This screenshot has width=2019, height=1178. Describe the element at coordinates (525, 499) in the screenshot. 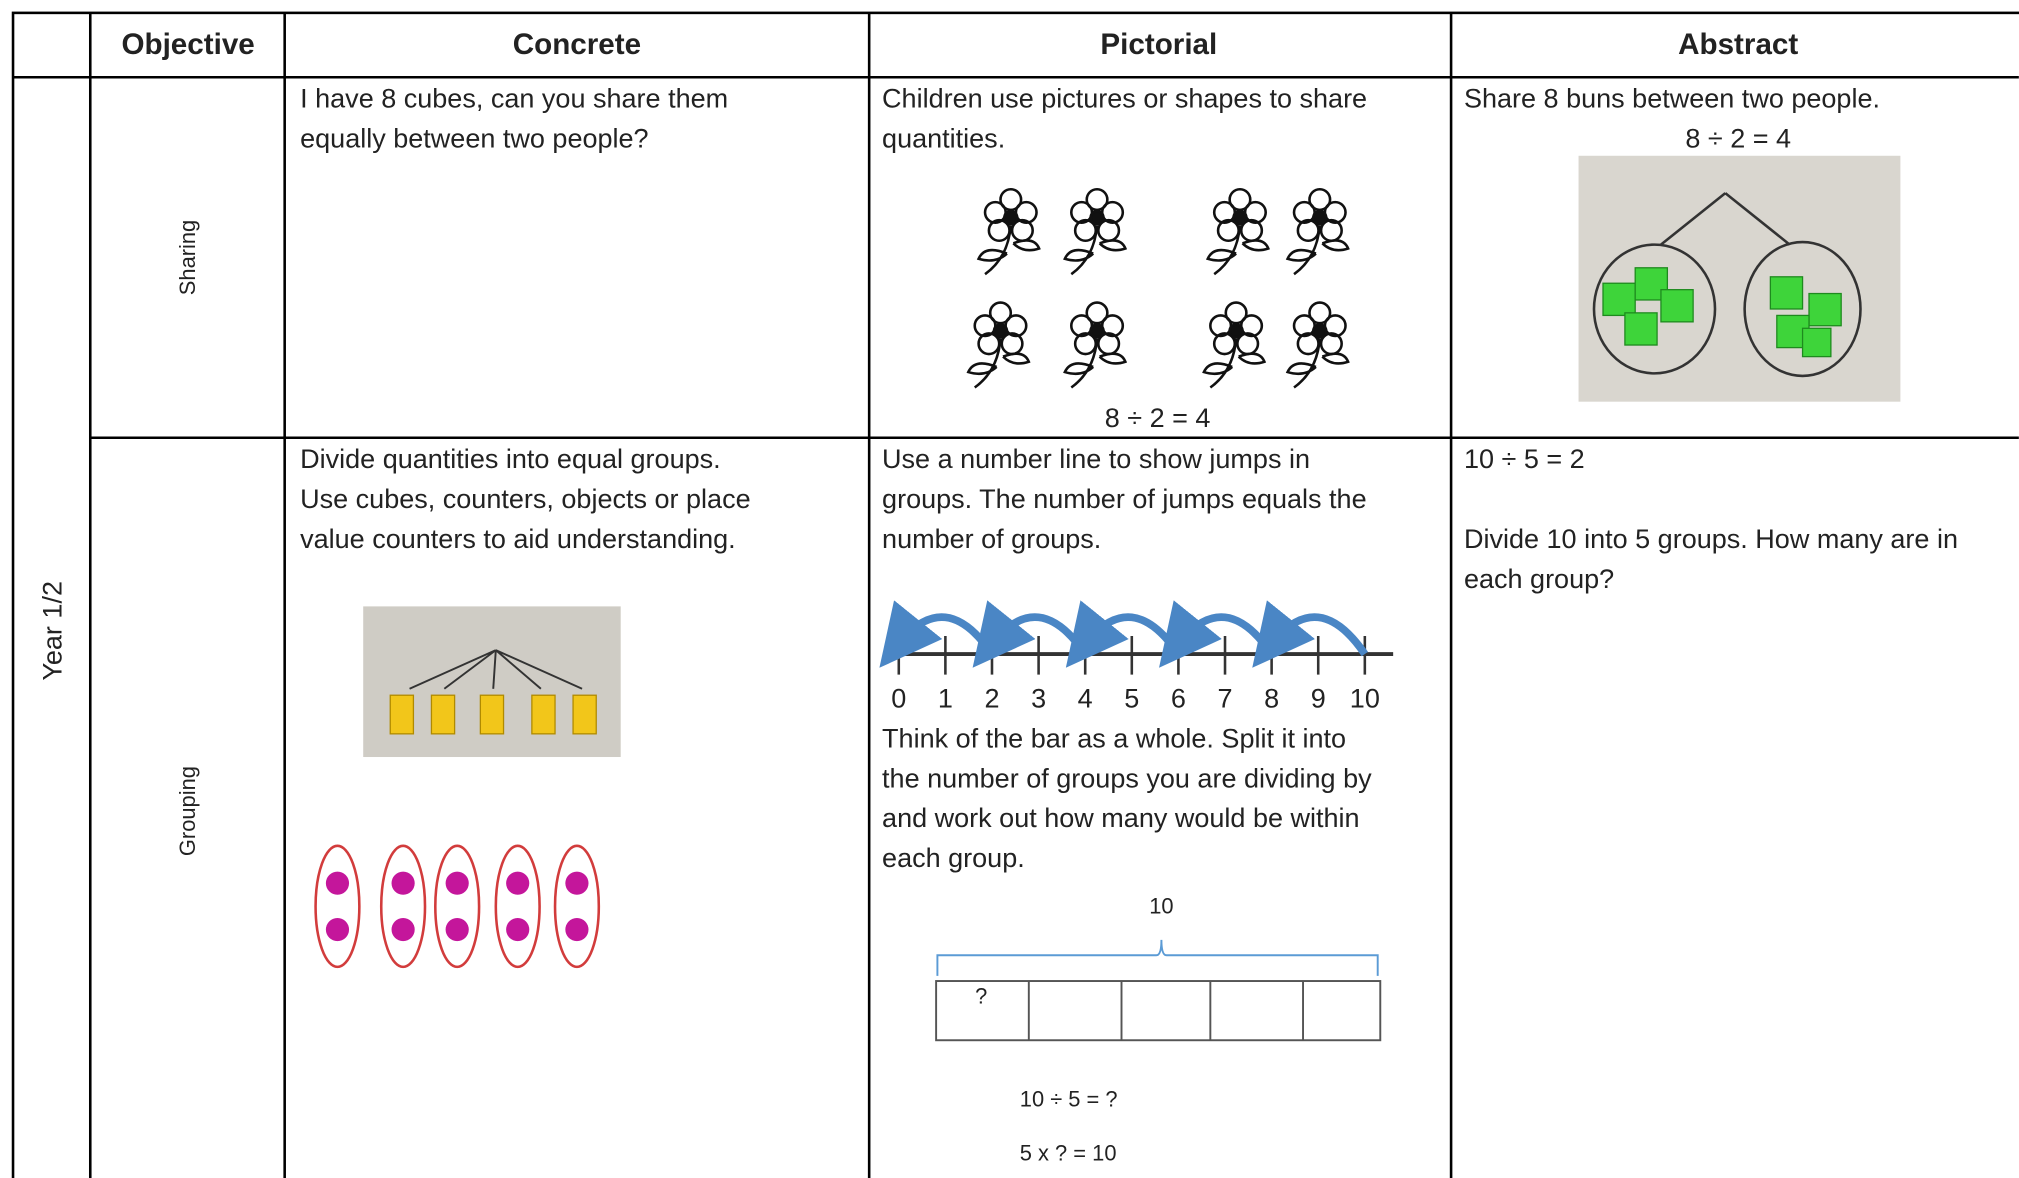

I see `cell-text: Use cubes, counters, objects or place` at that location.